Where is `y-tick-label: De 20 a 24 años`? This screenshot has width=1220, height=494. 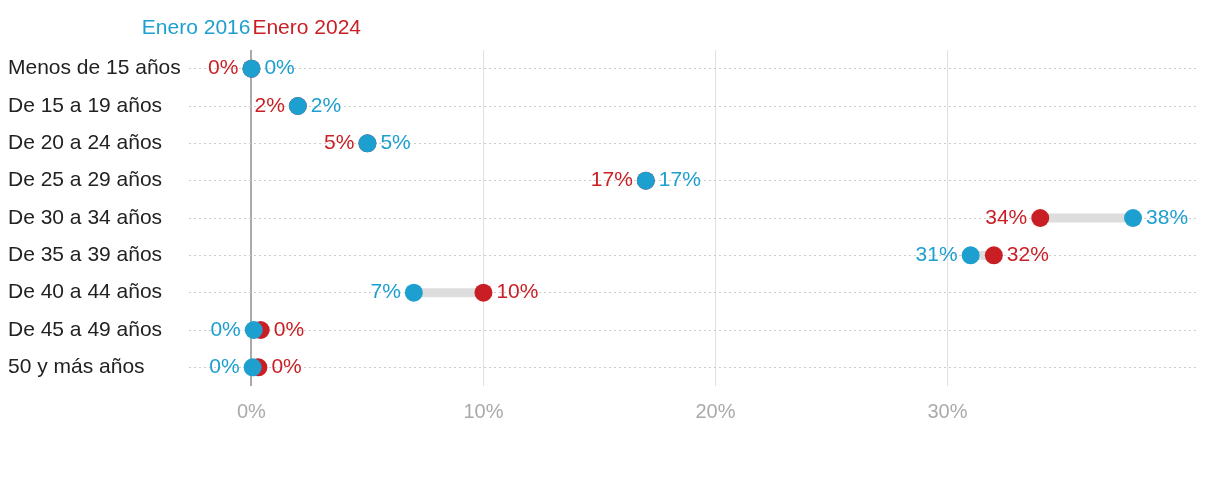 y-tick-label: De 20 a 24 años is located at coordinates (85, 142).